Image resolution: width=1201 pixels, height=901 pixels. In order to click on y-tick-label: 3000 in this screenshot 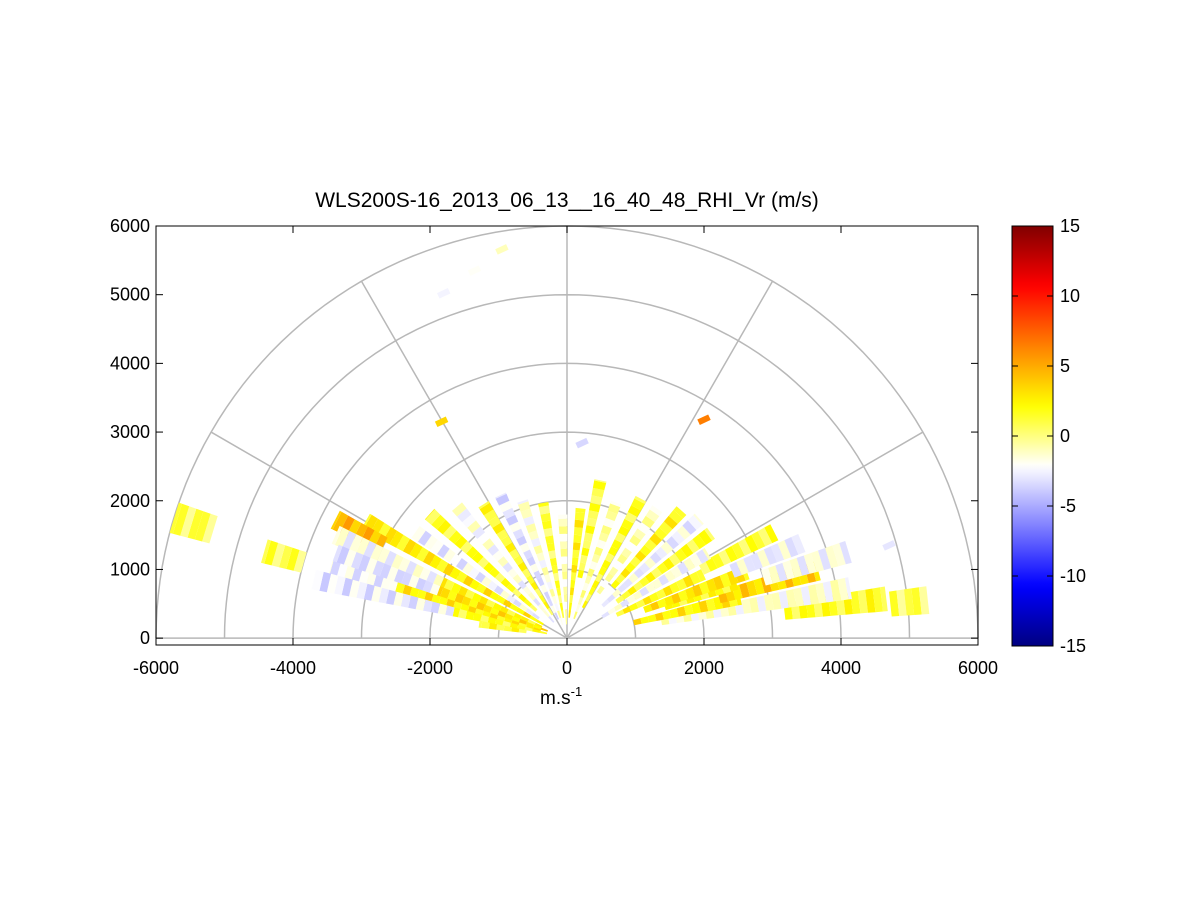, I will do `click(130, 432)`.